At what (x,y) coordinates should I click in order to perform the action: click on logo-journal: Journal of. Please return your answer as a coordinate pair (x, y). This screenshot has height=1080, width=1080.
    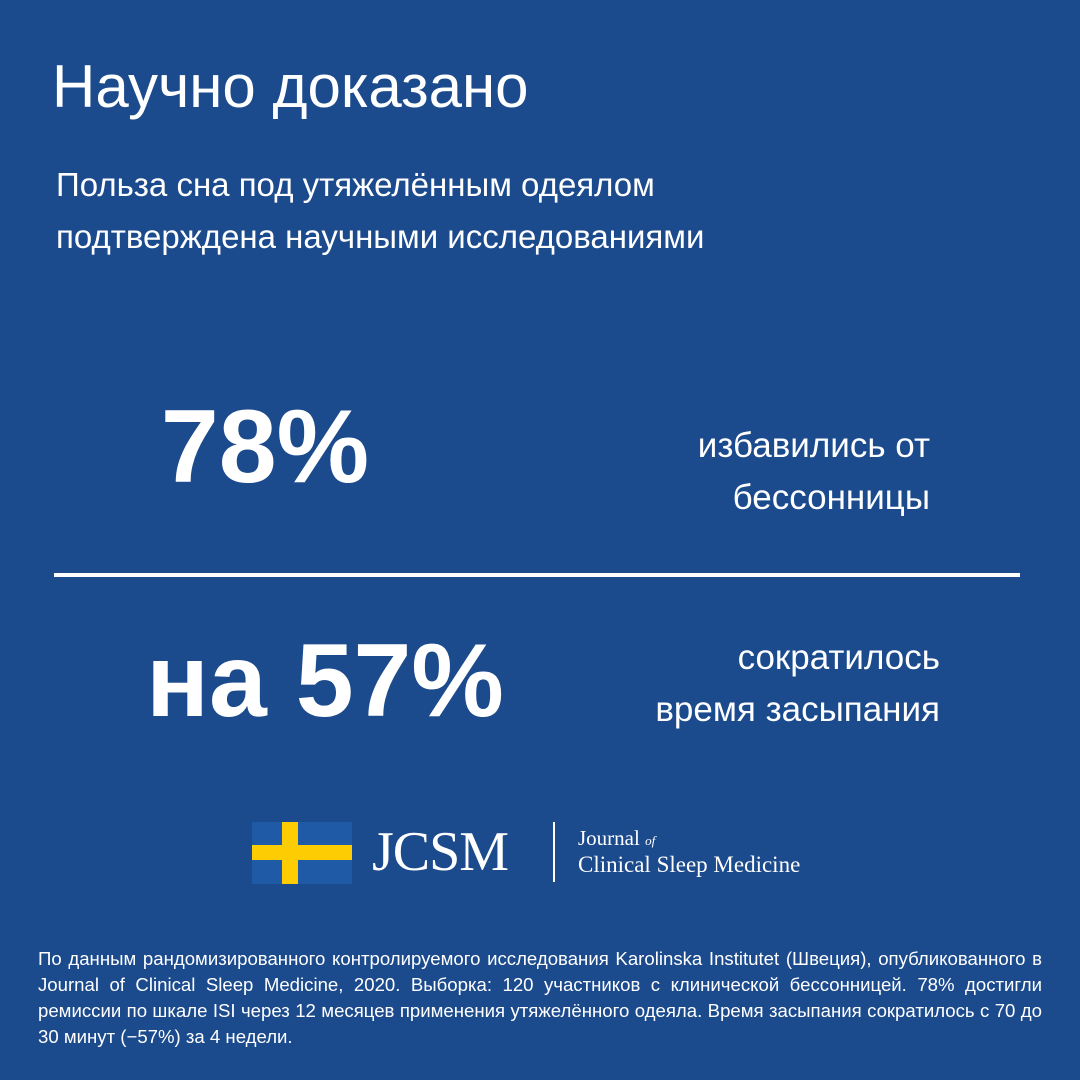
    Looking at the image, I should click on (616, 838).